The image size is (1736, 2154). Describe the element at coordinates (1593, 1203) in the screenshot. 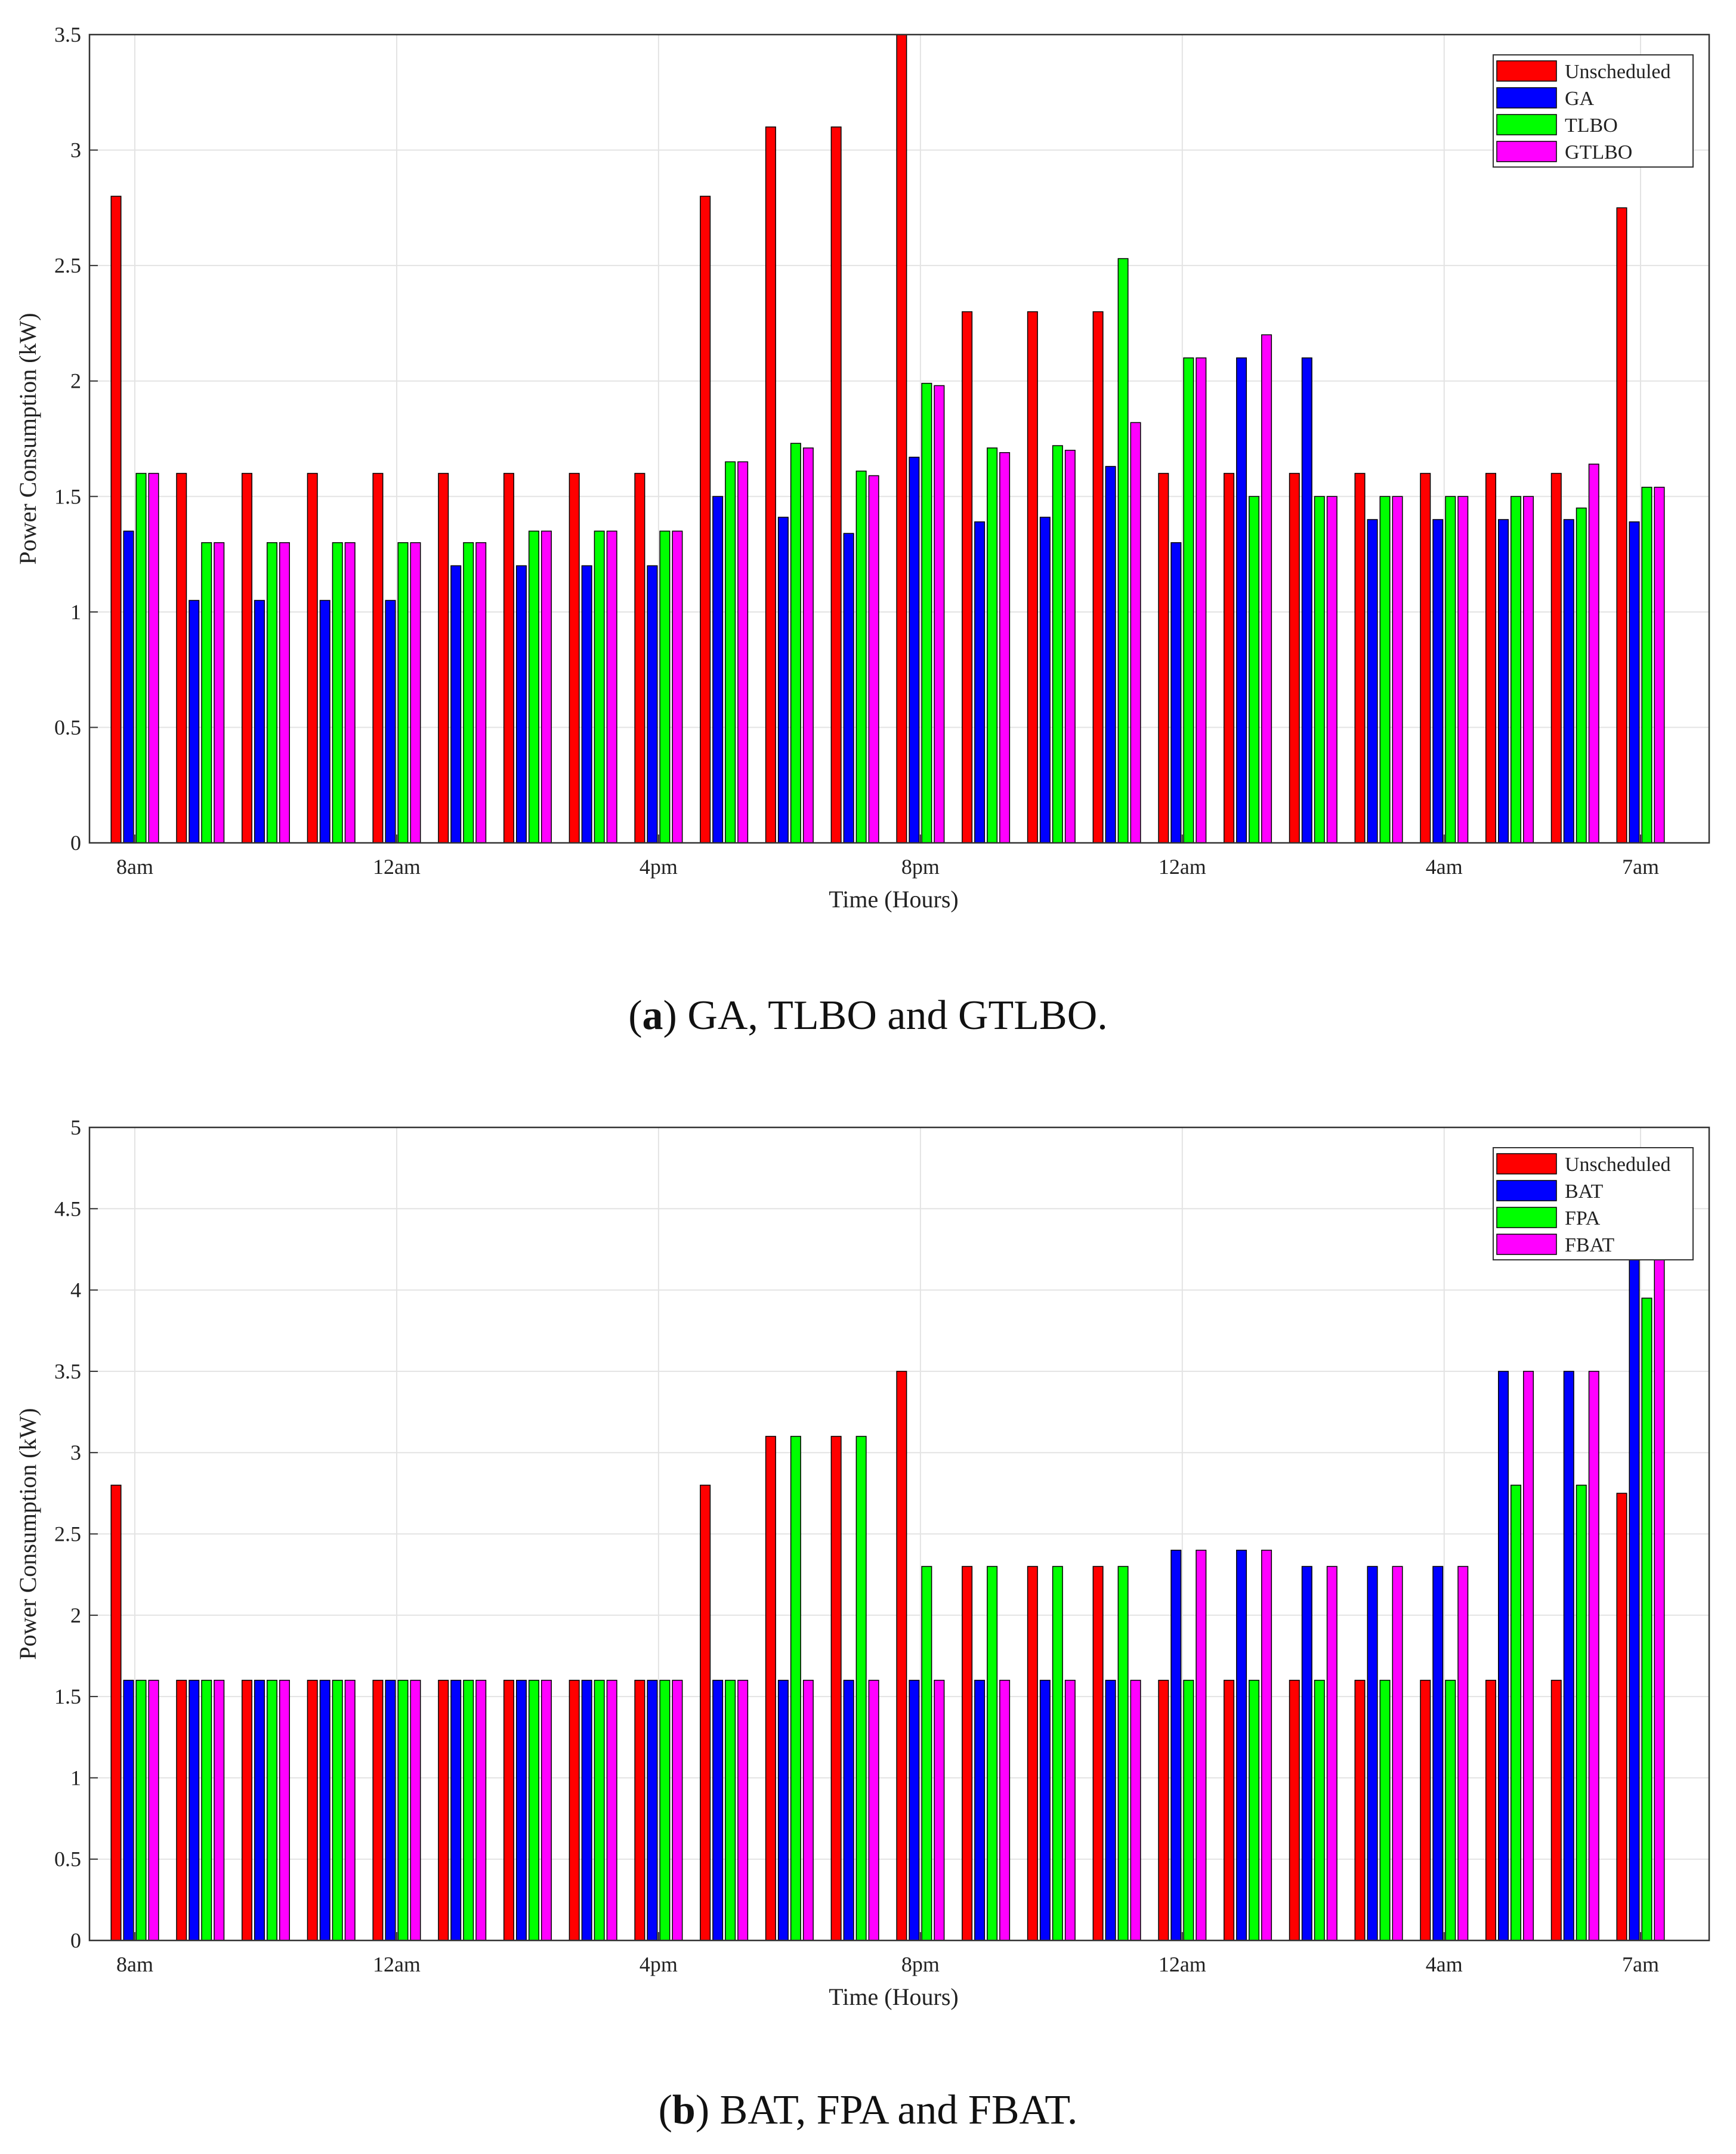

I see `legend-b: Unscheduled BAT FPA FBAT` at that location.